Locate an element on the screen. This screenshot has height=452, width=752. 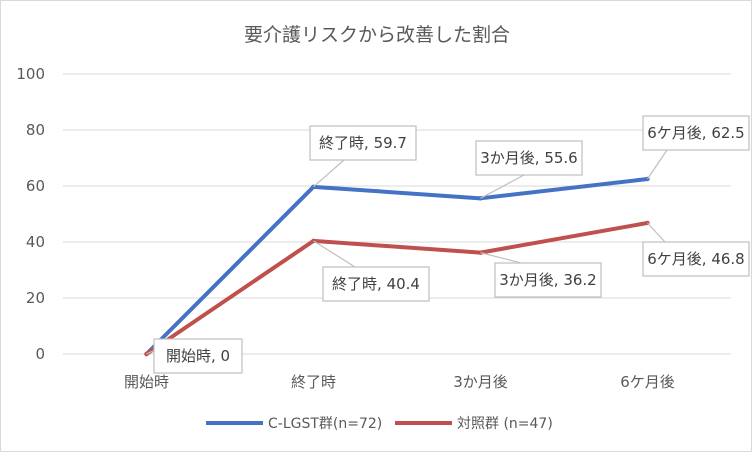
data-label-callout: 終了時, 59.7 is located at coordinates (363, 156).